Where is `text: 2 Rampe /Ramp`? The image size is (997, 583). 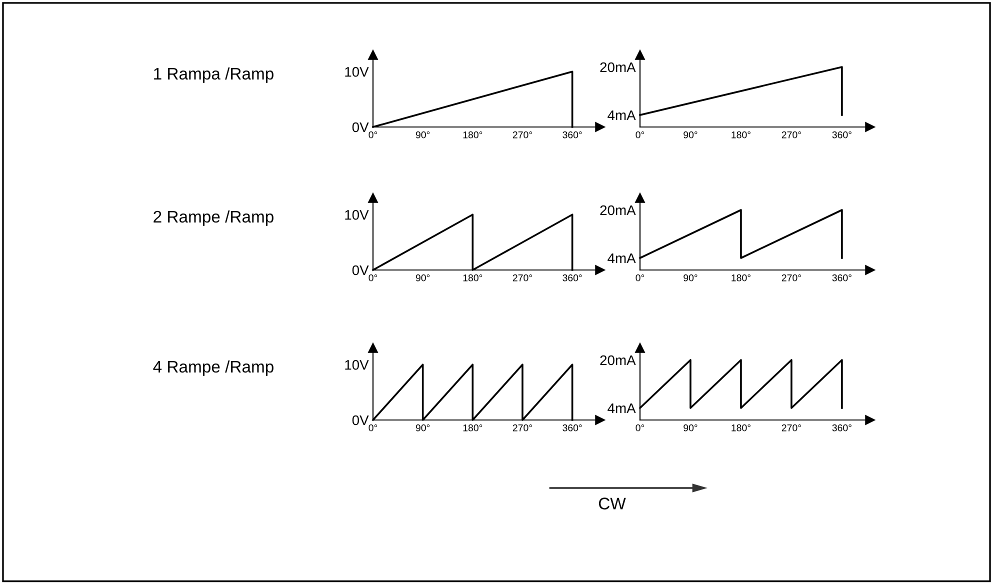
text: 2 Rampe /Ramp is located at coordinates (214, 218).